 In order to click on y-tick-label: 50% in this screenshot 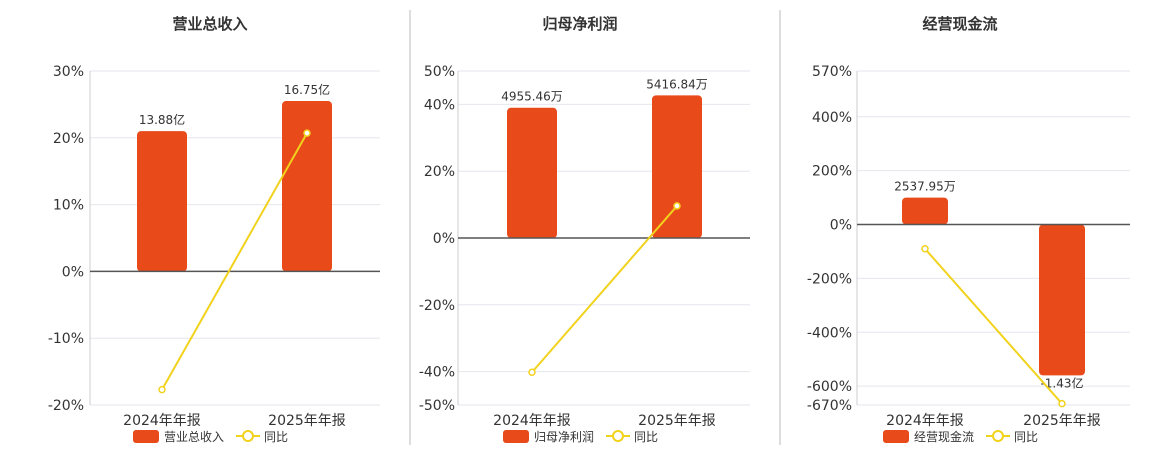, I will do `click(439, 72)`.